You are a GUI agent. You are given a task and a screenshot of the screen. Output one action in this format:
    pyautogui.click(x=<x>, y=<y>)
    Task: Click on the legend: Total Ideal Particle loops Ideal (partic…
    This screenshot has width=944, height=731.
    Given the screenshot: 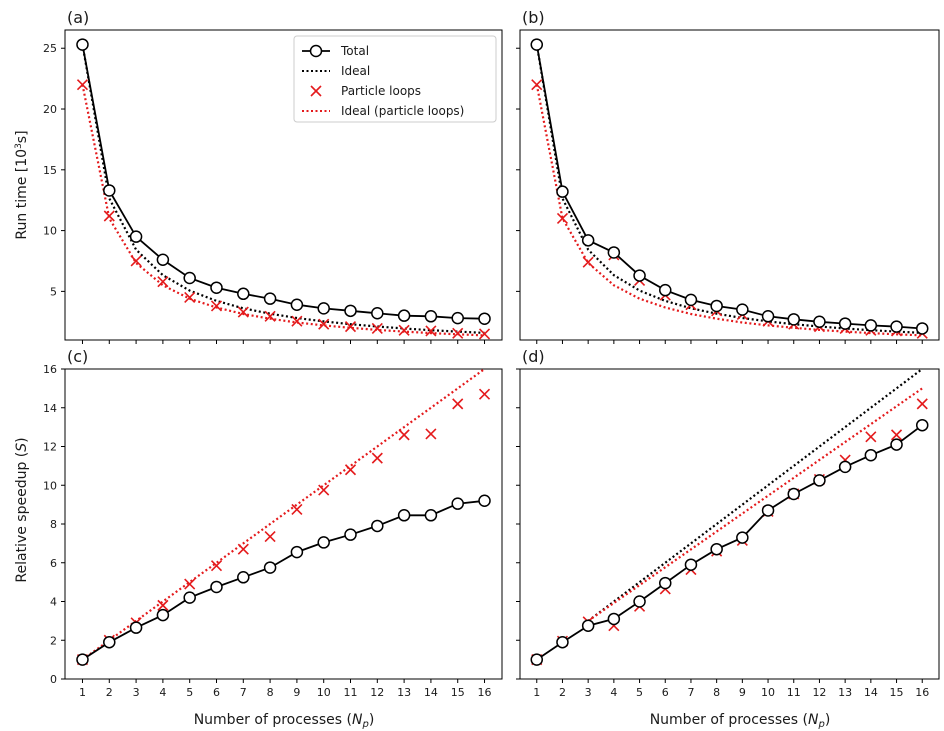 What is the action you would take?
    pyautogui.click(x=395, y=79)
    